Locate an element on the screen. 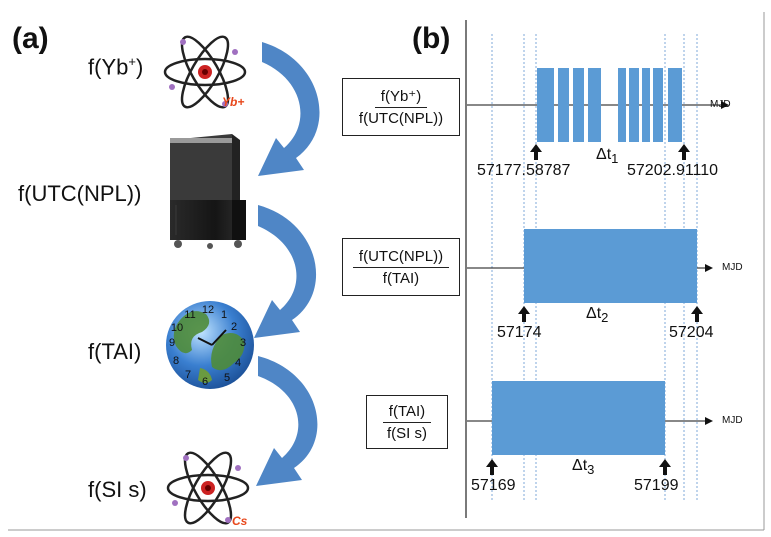 Image resolution: width=771 pixels, height=537 pixels. clock-number: 1 is located at coordinates (224, 315).